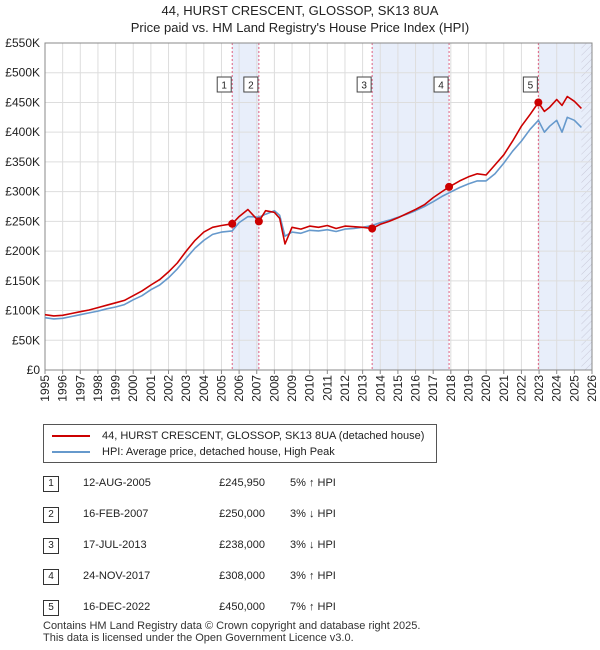 Image resolution: width=600 pixels, height=650 pixels. I want to click on x-tick-label: 2015, so click(398, 388).